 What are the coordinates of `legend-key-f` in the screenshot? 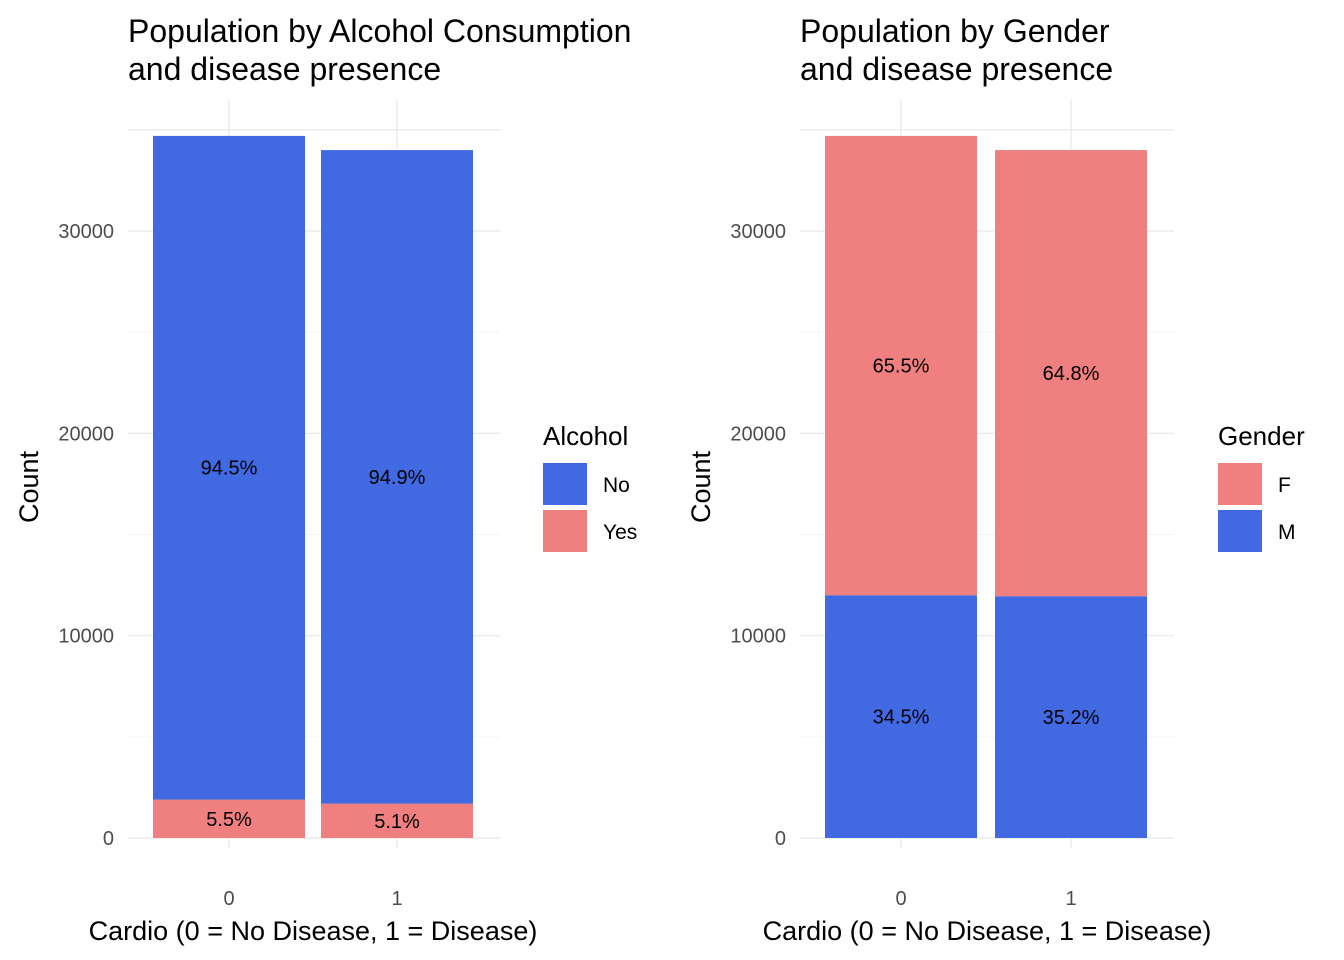 It's located at (1240, 484).